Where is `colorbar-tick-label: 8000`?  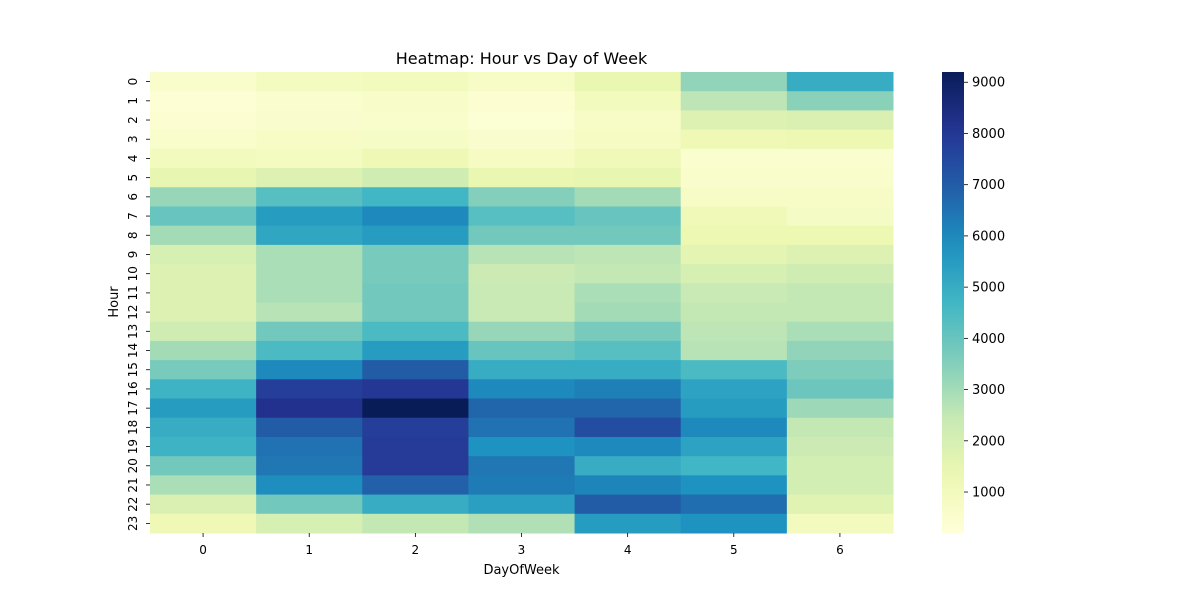 colorbar-tick-label: 8000 is located at coordinates (988, 134).